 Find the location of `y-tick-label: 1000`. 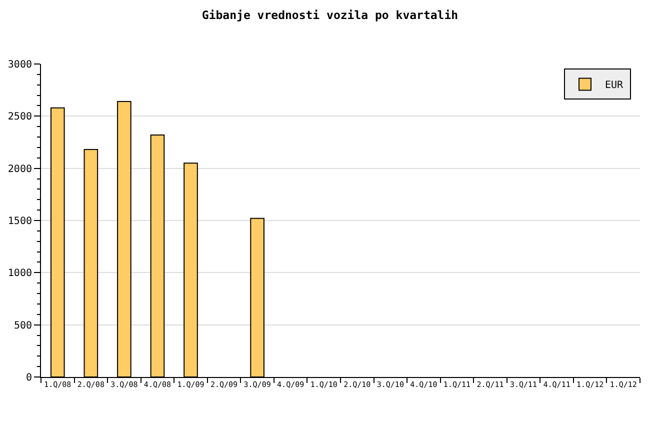

y-tick-label: 1000 is located at coordinates (20, 274).